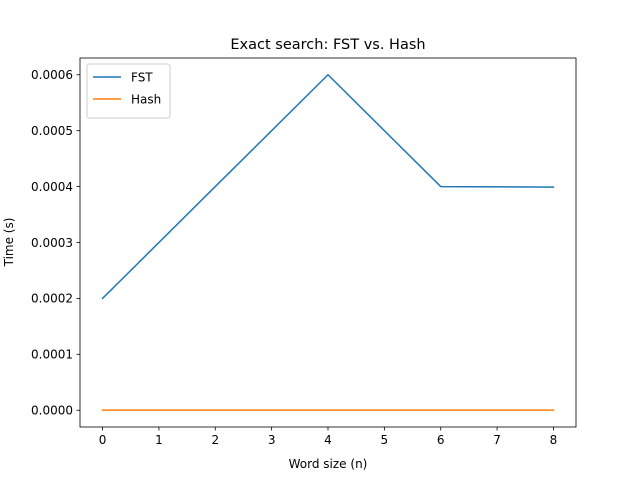 This screenshot has height=480, width=640. Describe the element at coordinates (327, 45) in the screenshot. I see `chart-title: Exact search: FST vs. Hash` at that location.